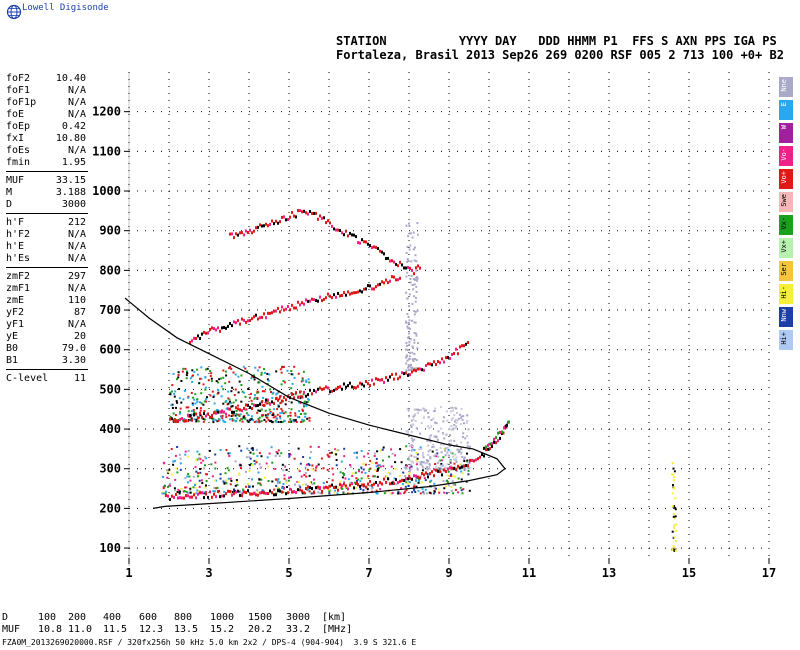  I want to click on param-row: yF1 N/A, so click(46, 325).